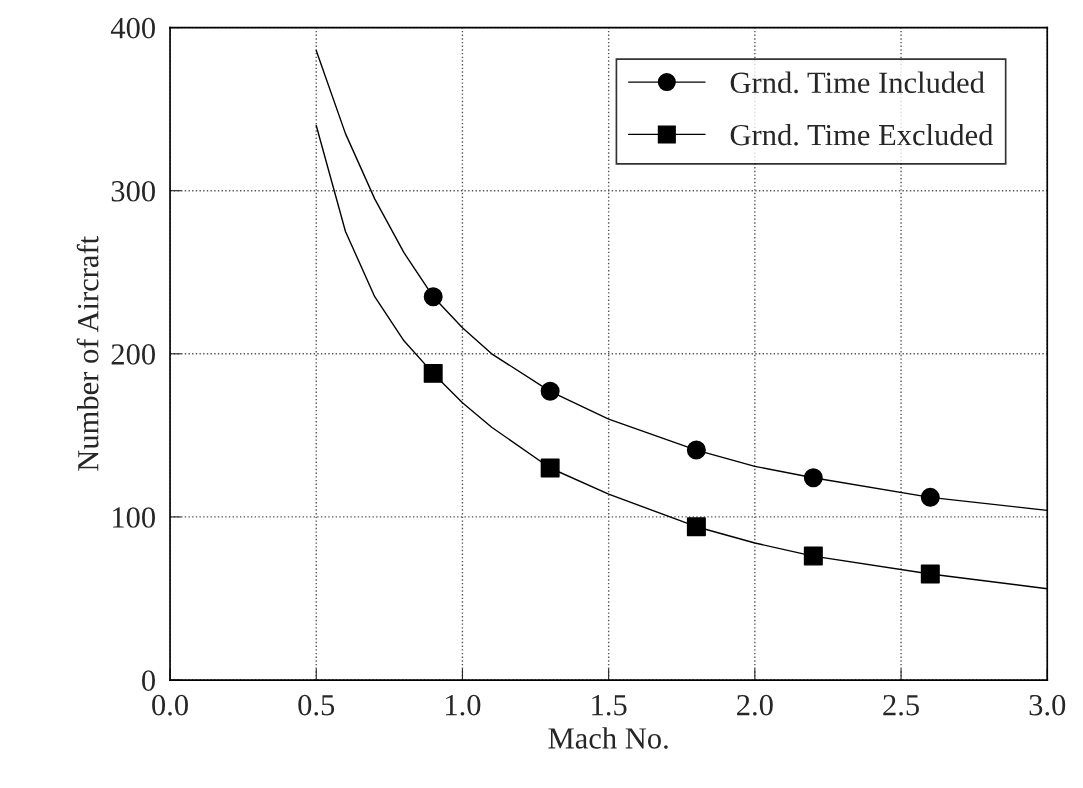  I want to click on y-axis-title: Number of Aircraft, so click(87, 353).